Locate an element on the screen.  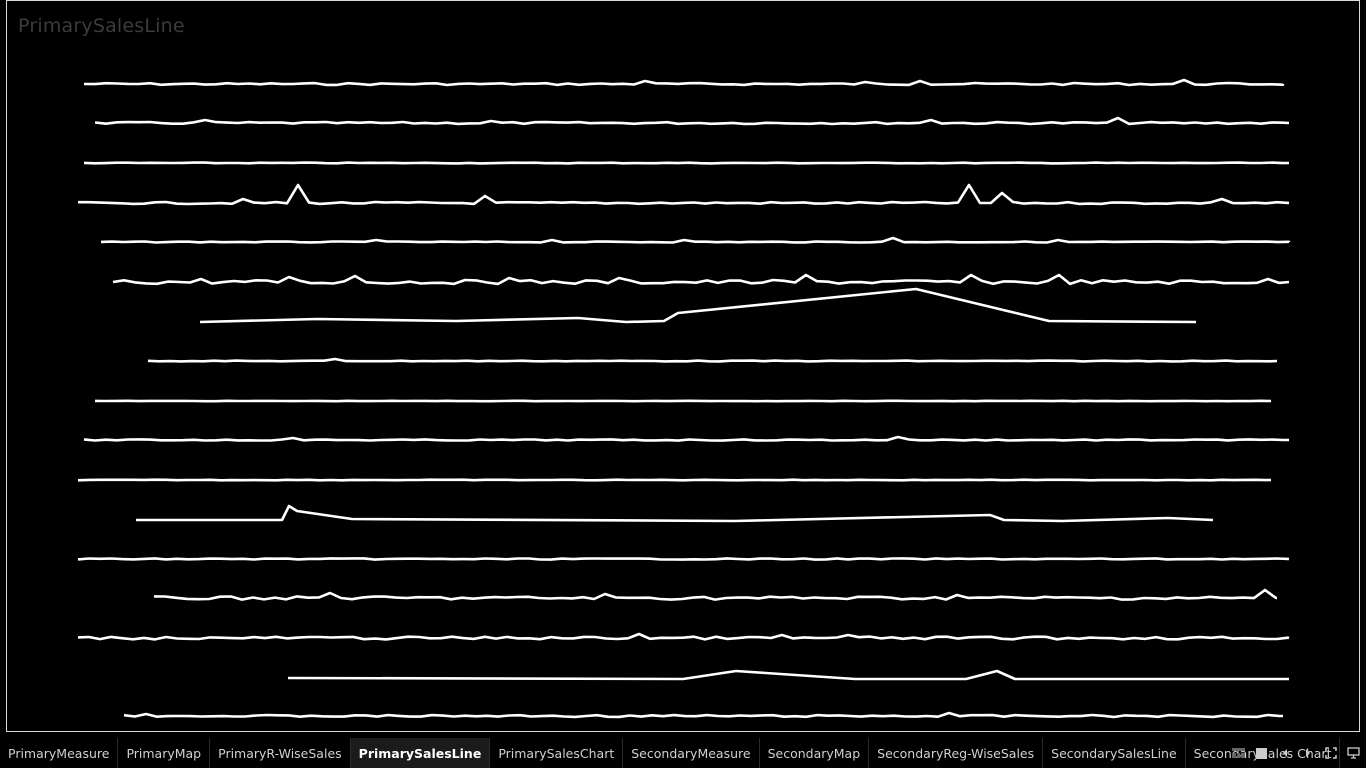
filmstrip-view-icon is located at coordinates (1238, 753).